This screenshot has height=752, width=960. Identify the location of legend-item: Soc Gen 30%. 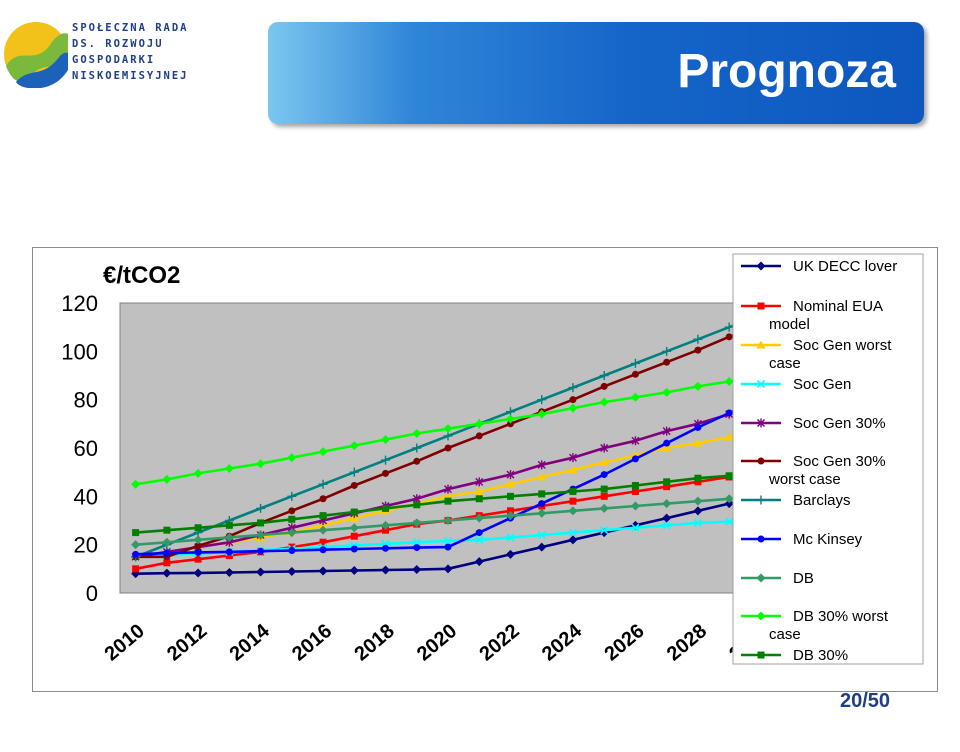
(813, 423).